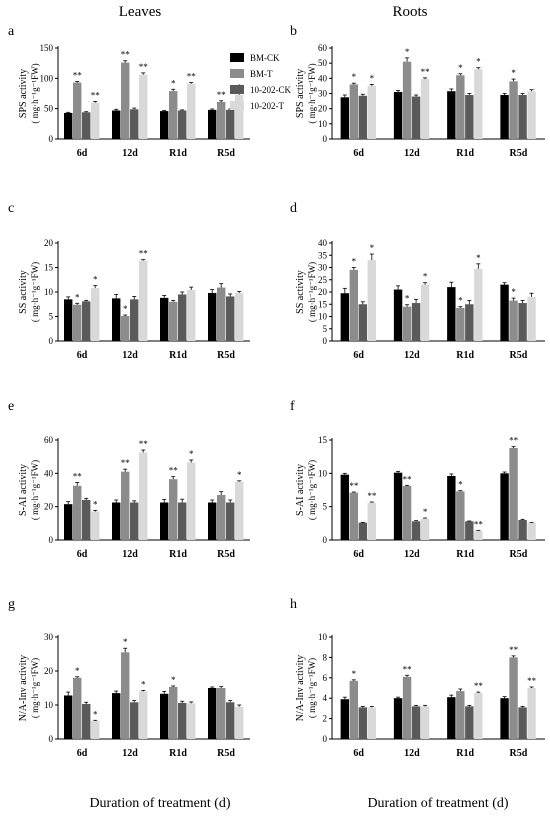  I want to click on panel-letter: e, so click(11, 406).